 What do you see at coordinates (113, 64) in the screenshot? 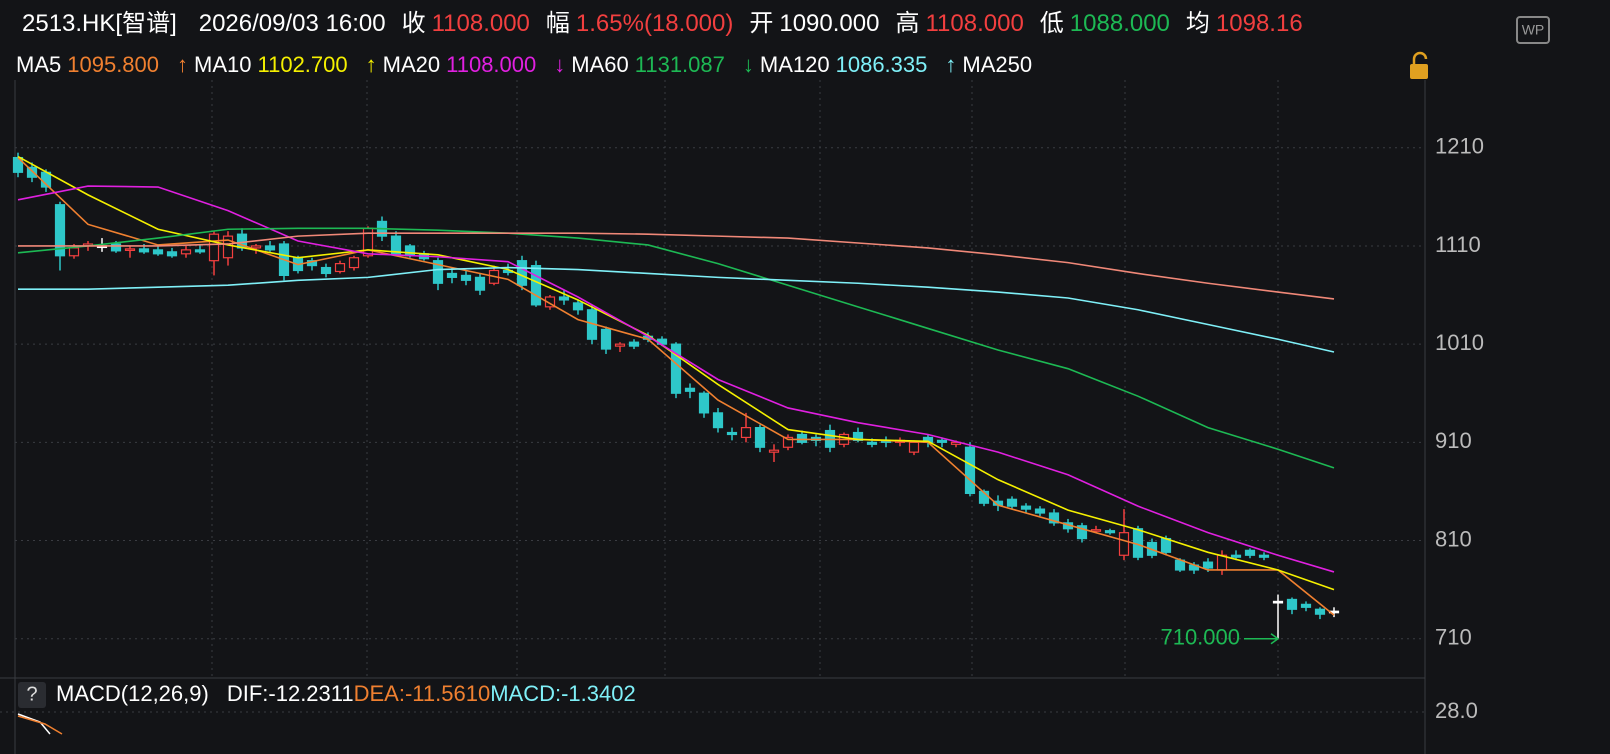
I see `legend-value: 1095.800` at bounding box center [113, 64].